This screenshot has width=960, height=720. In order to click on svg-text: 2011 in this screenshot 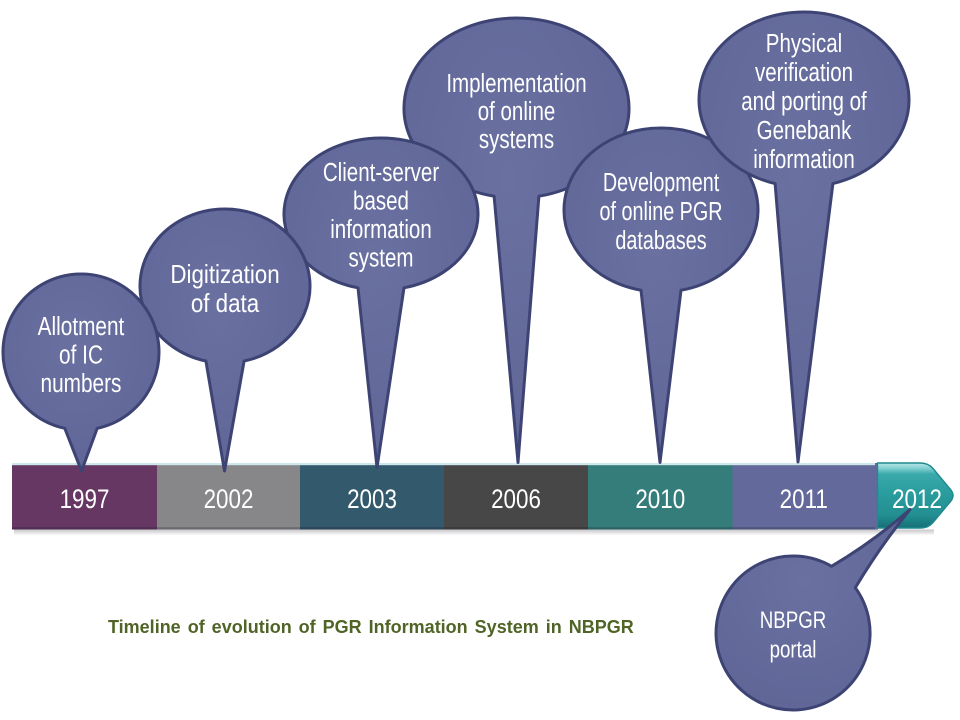, I will do `click(804, 499)`.